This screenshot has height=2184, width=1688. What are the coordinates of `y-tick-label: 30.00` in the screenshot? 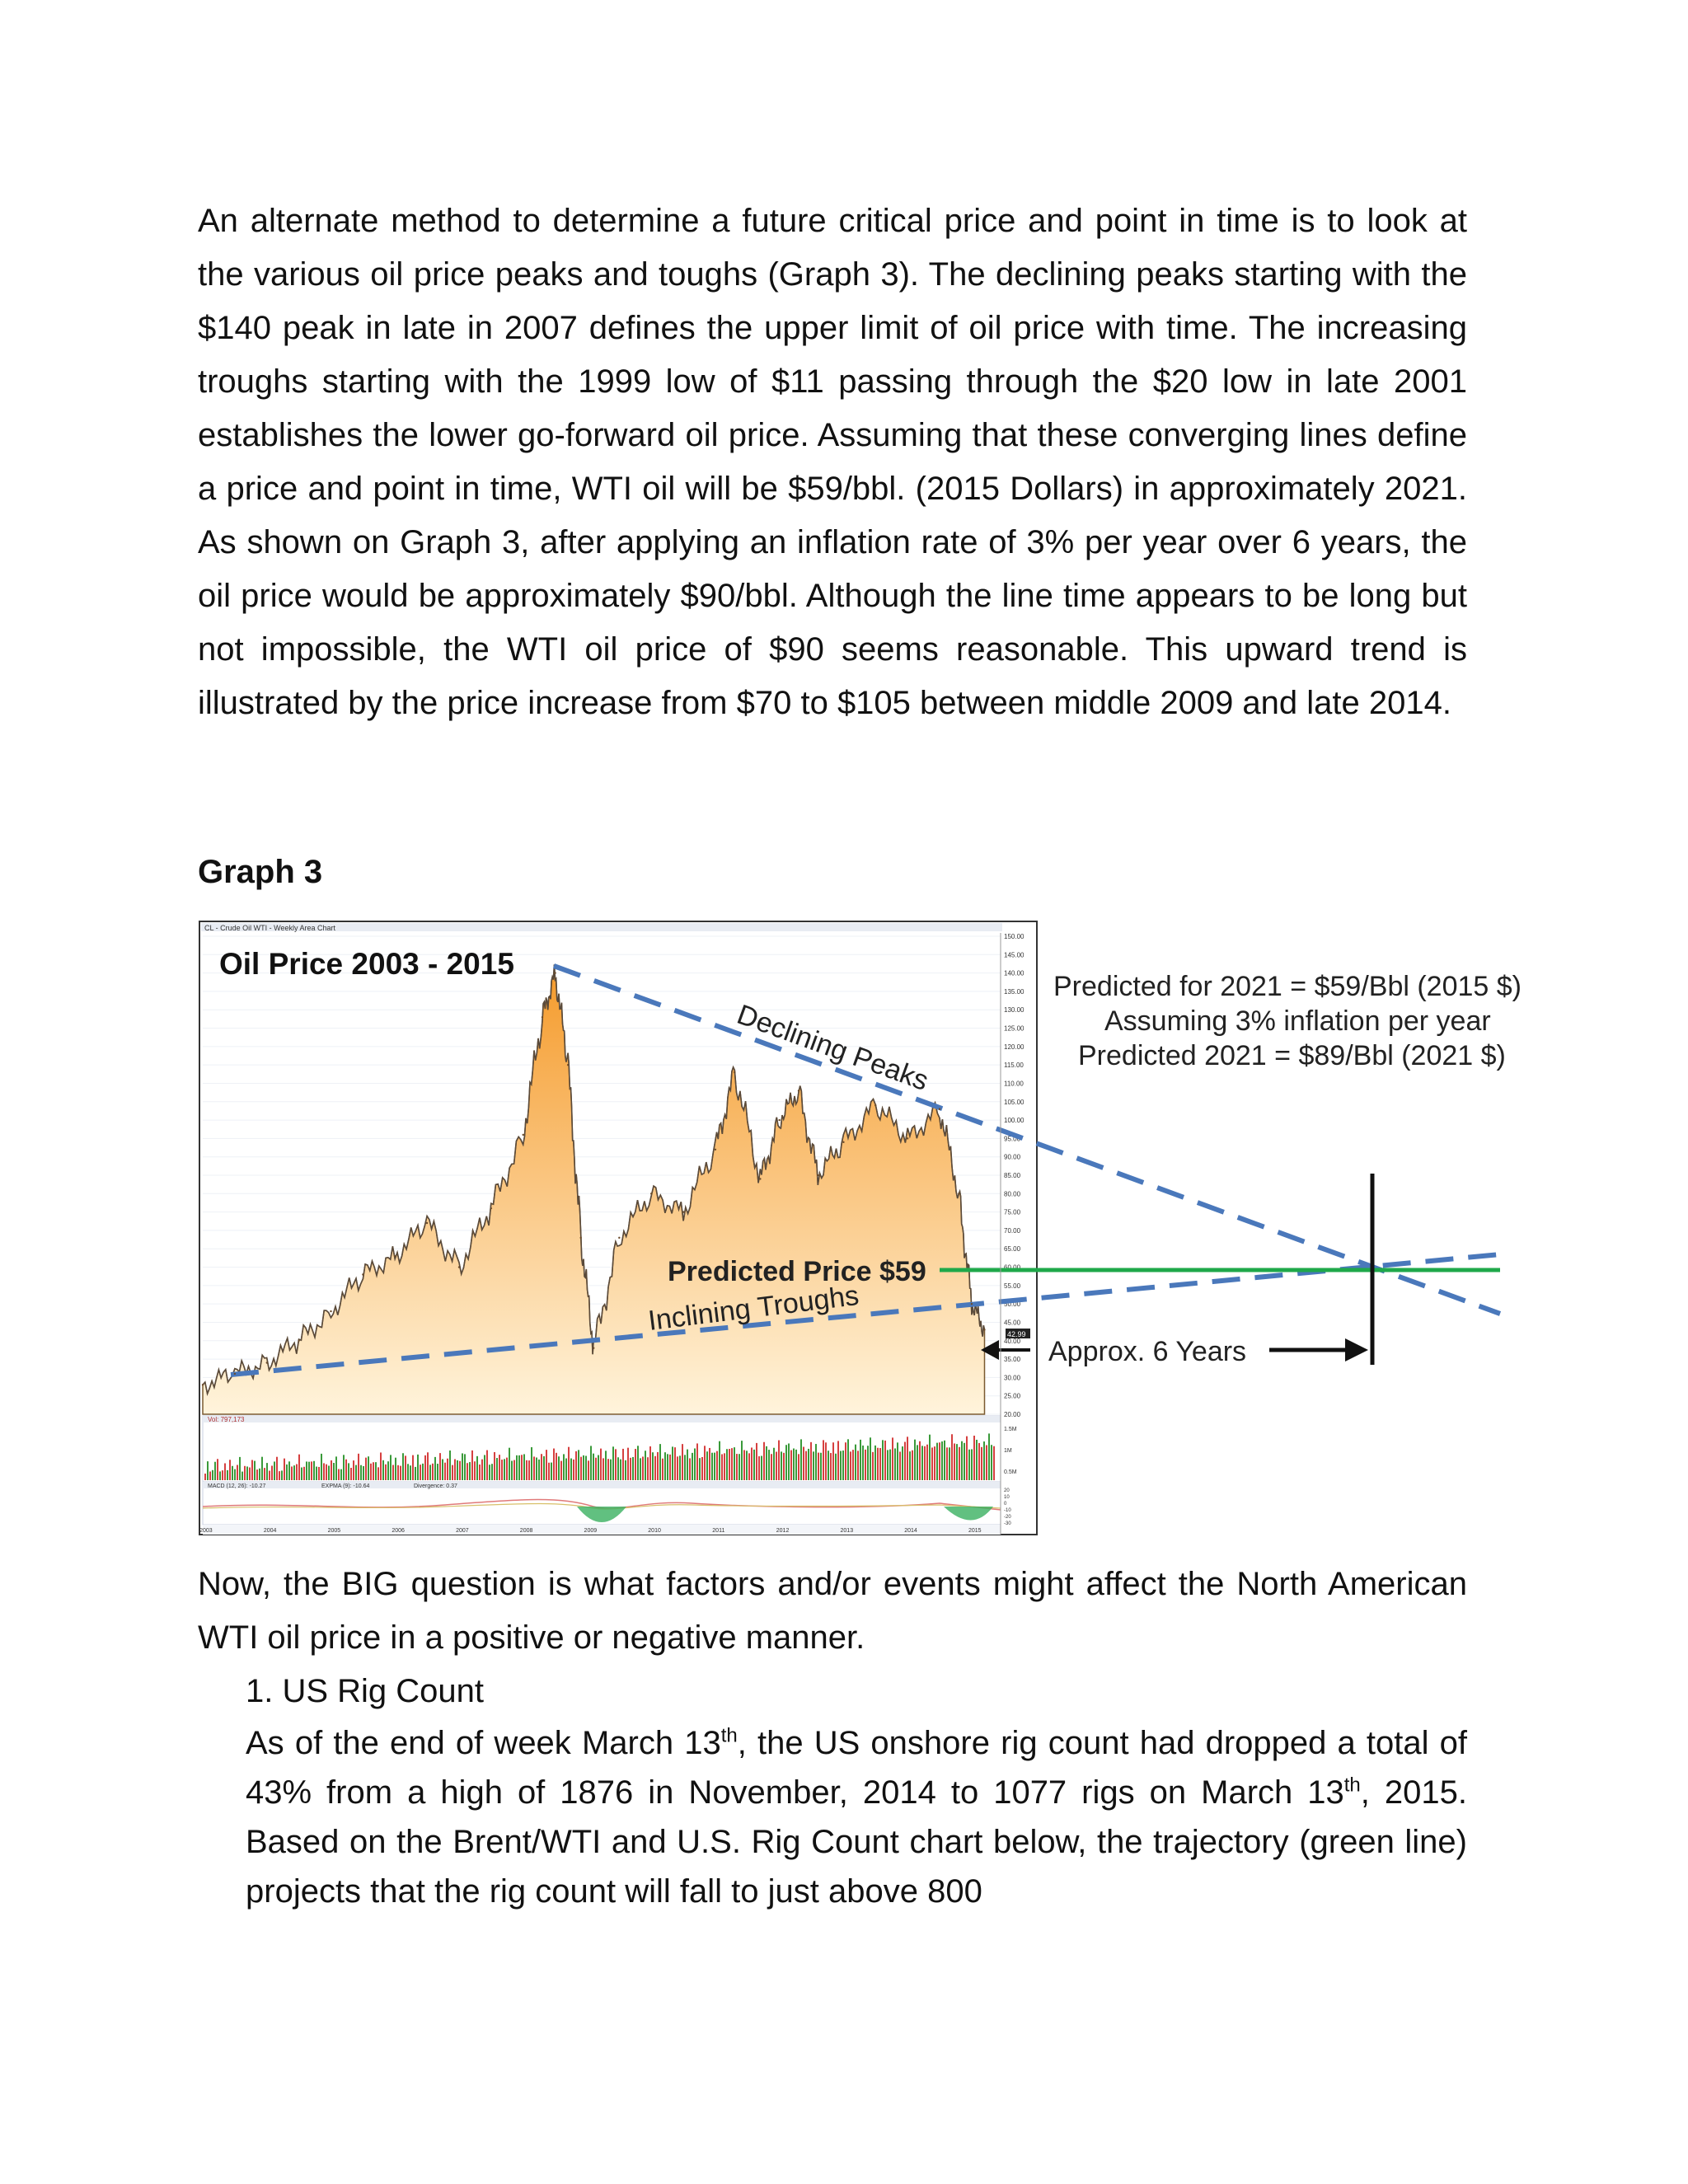 It's located at (1013, 1377).